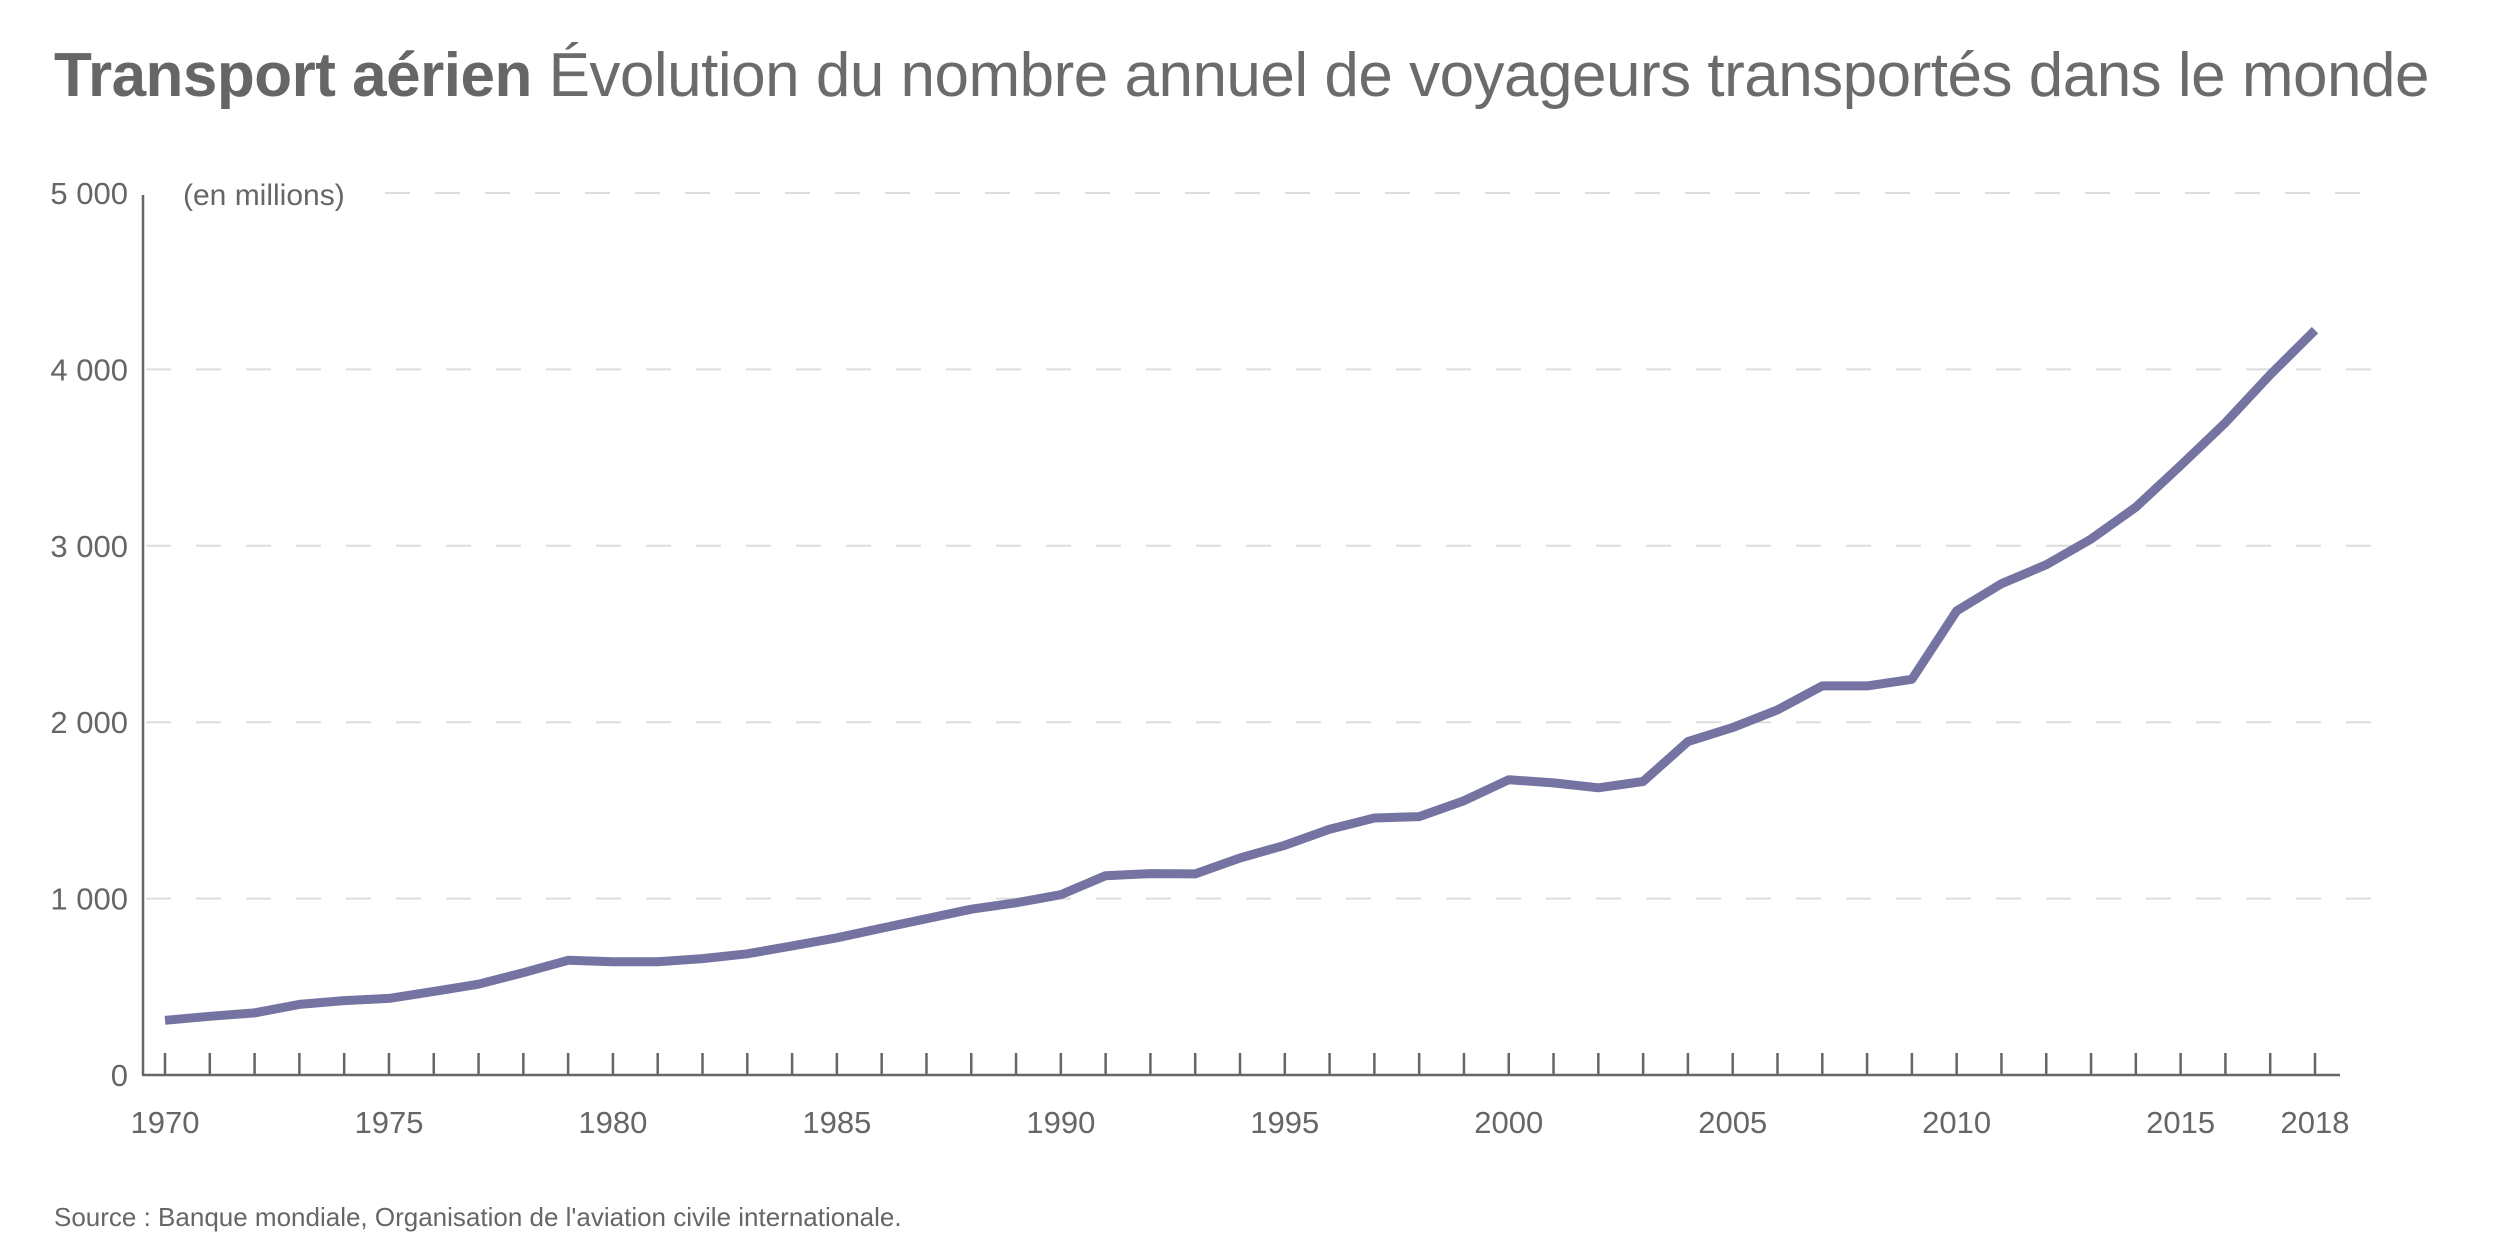 The image size is (2500, 1250). Describe the element at coordinates (165, 1122) in the screenshot. I see `x-tick-label: 1970` at that location.